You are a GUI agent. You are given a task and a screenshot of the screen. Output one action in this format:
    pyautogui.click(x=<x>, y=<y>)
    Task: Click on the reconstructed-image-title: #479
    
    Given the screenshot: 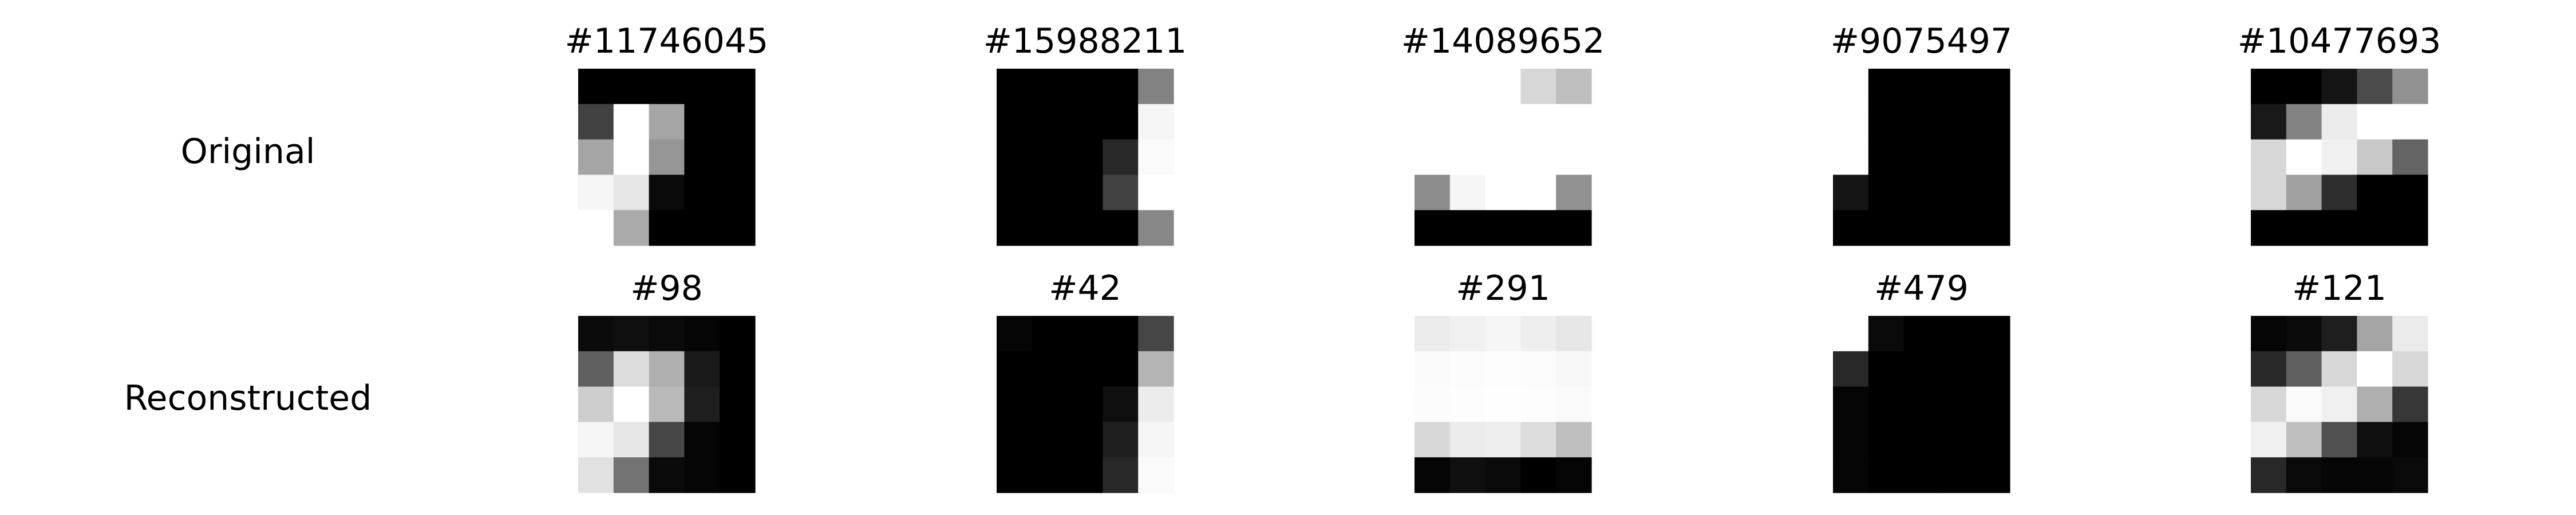 What is the action you would take?
    pyautogui.click(x=1921, y=288)
    